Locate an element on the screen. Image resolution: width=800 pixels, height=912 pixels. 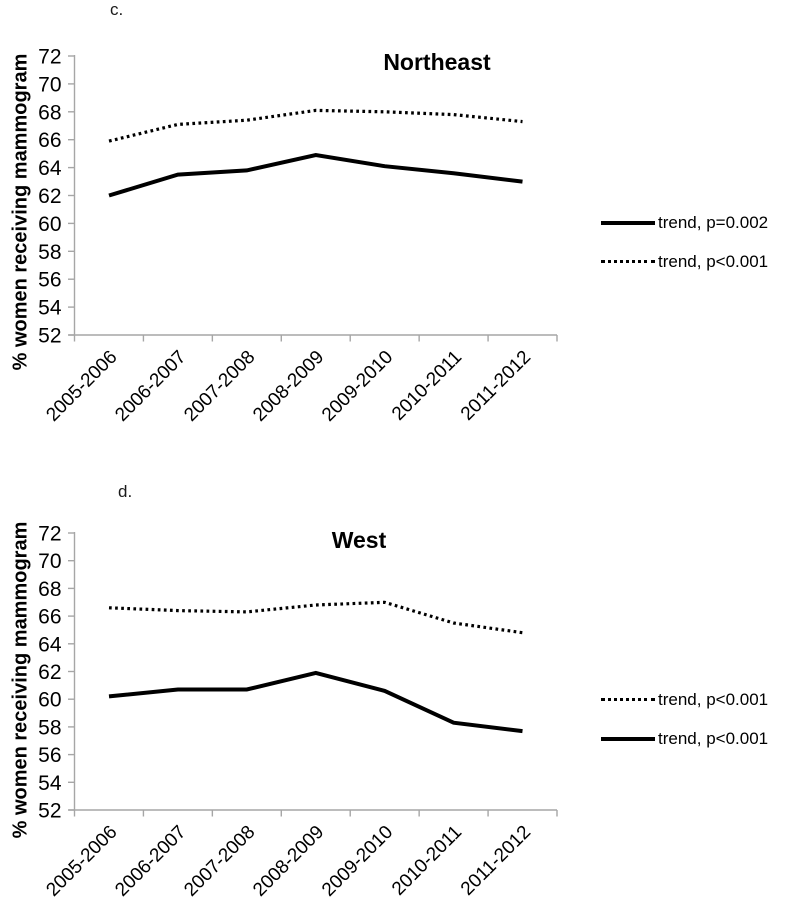
legend-west: trend, p<0.001 trend, p<0.001 is located at coordinates (684, 719).